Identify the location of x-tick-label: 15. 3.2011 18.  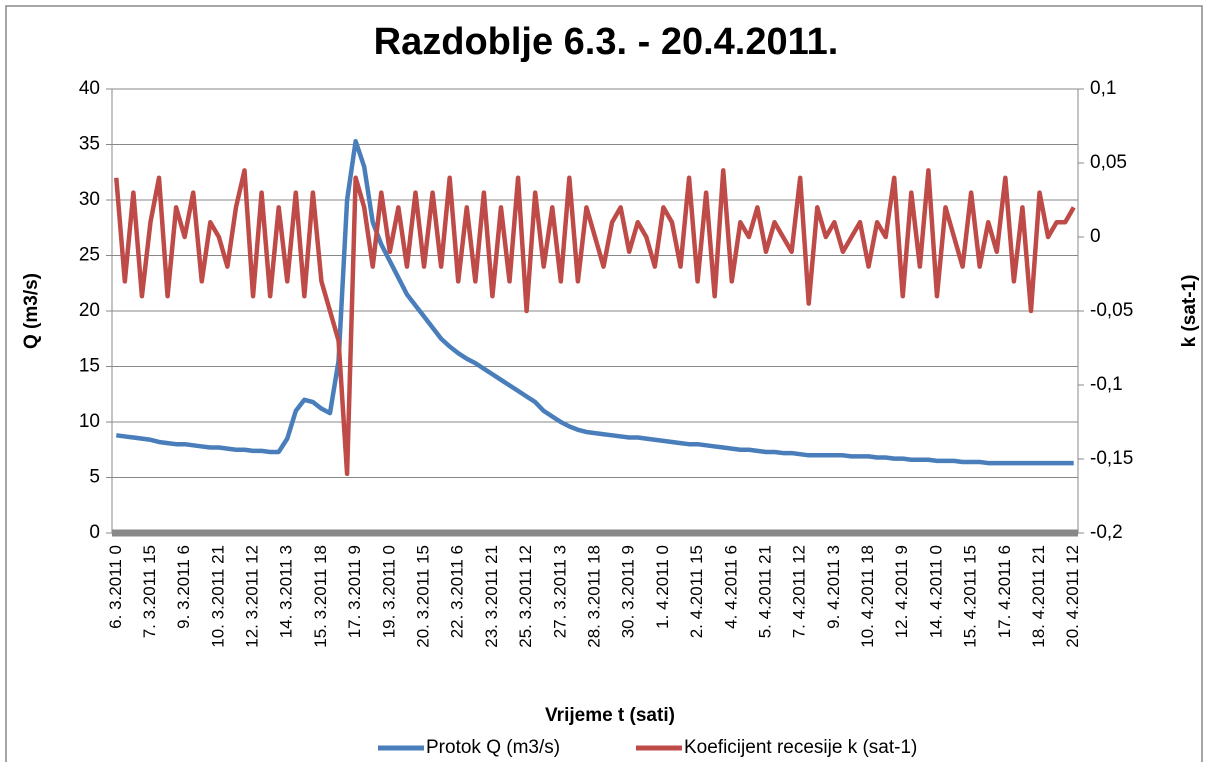
(320, 596).